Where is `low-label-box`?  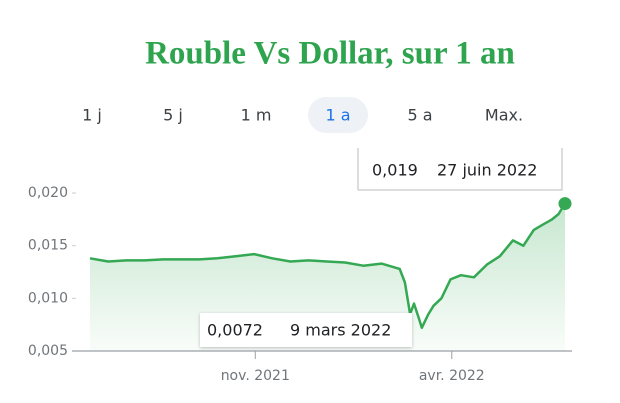 low-label-box is located at coordinates (306, 330).